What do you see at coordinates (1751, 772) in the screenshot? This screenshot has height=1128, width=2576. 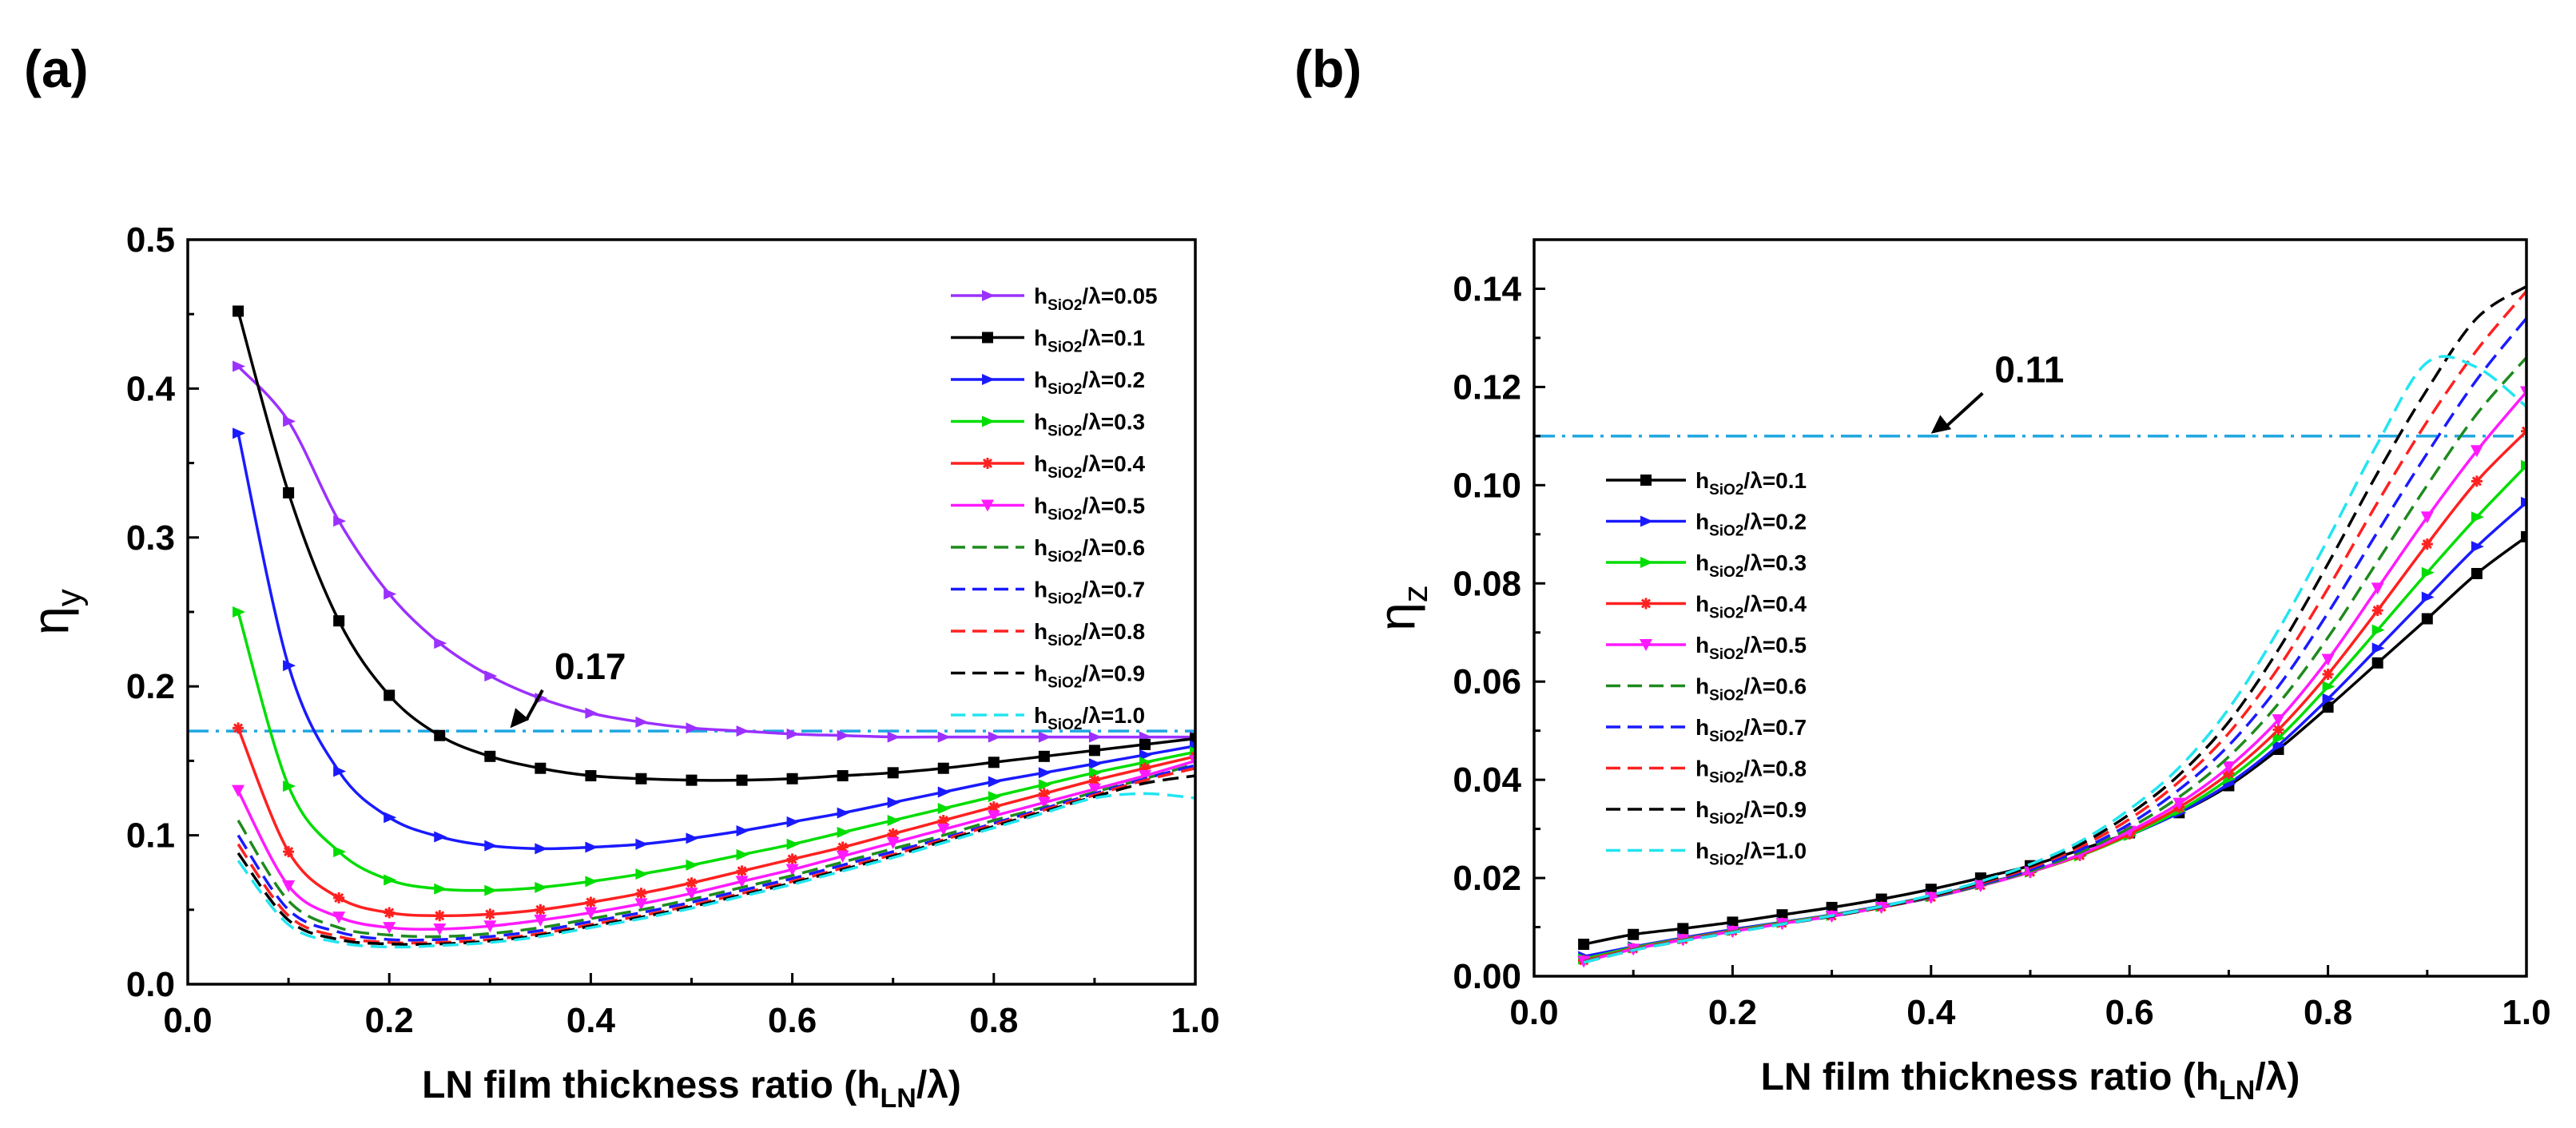 I see `legend-entry: hSiO2/λ=0.8` at bounding box center [1751, 772].